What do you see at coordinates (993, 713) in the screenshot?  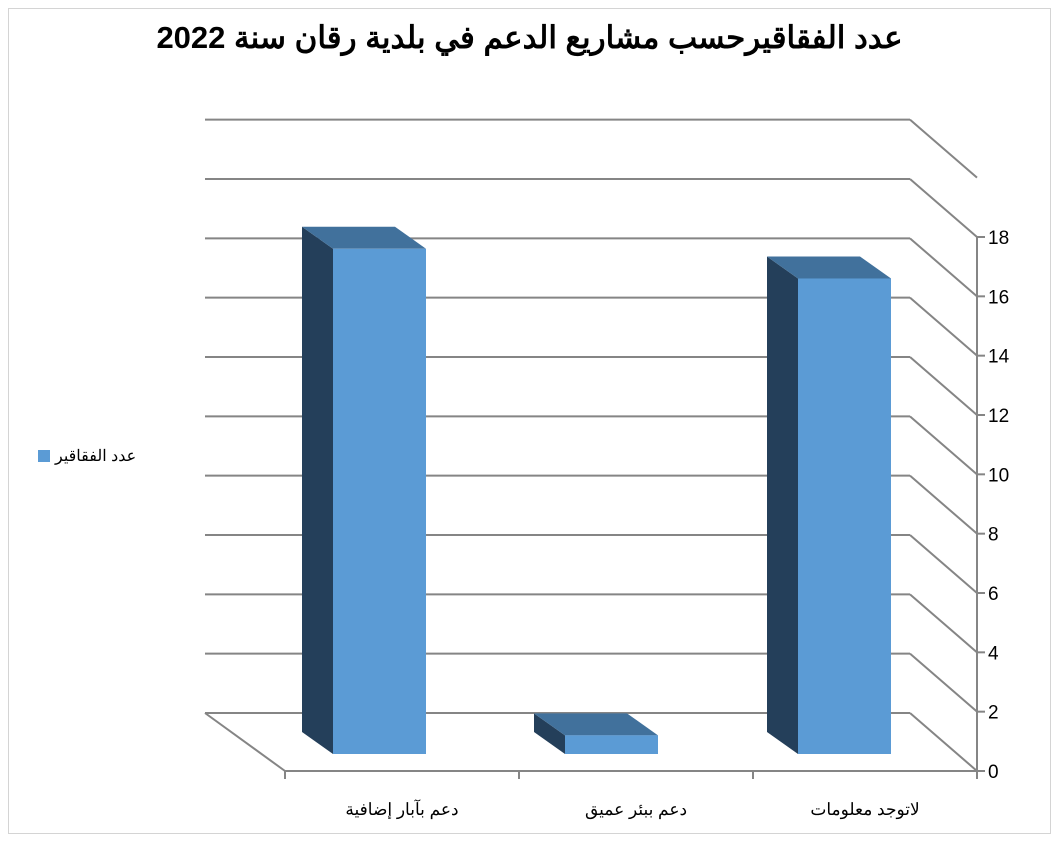 I see `value-tick-label: 2` at bounding box center [993, 713].